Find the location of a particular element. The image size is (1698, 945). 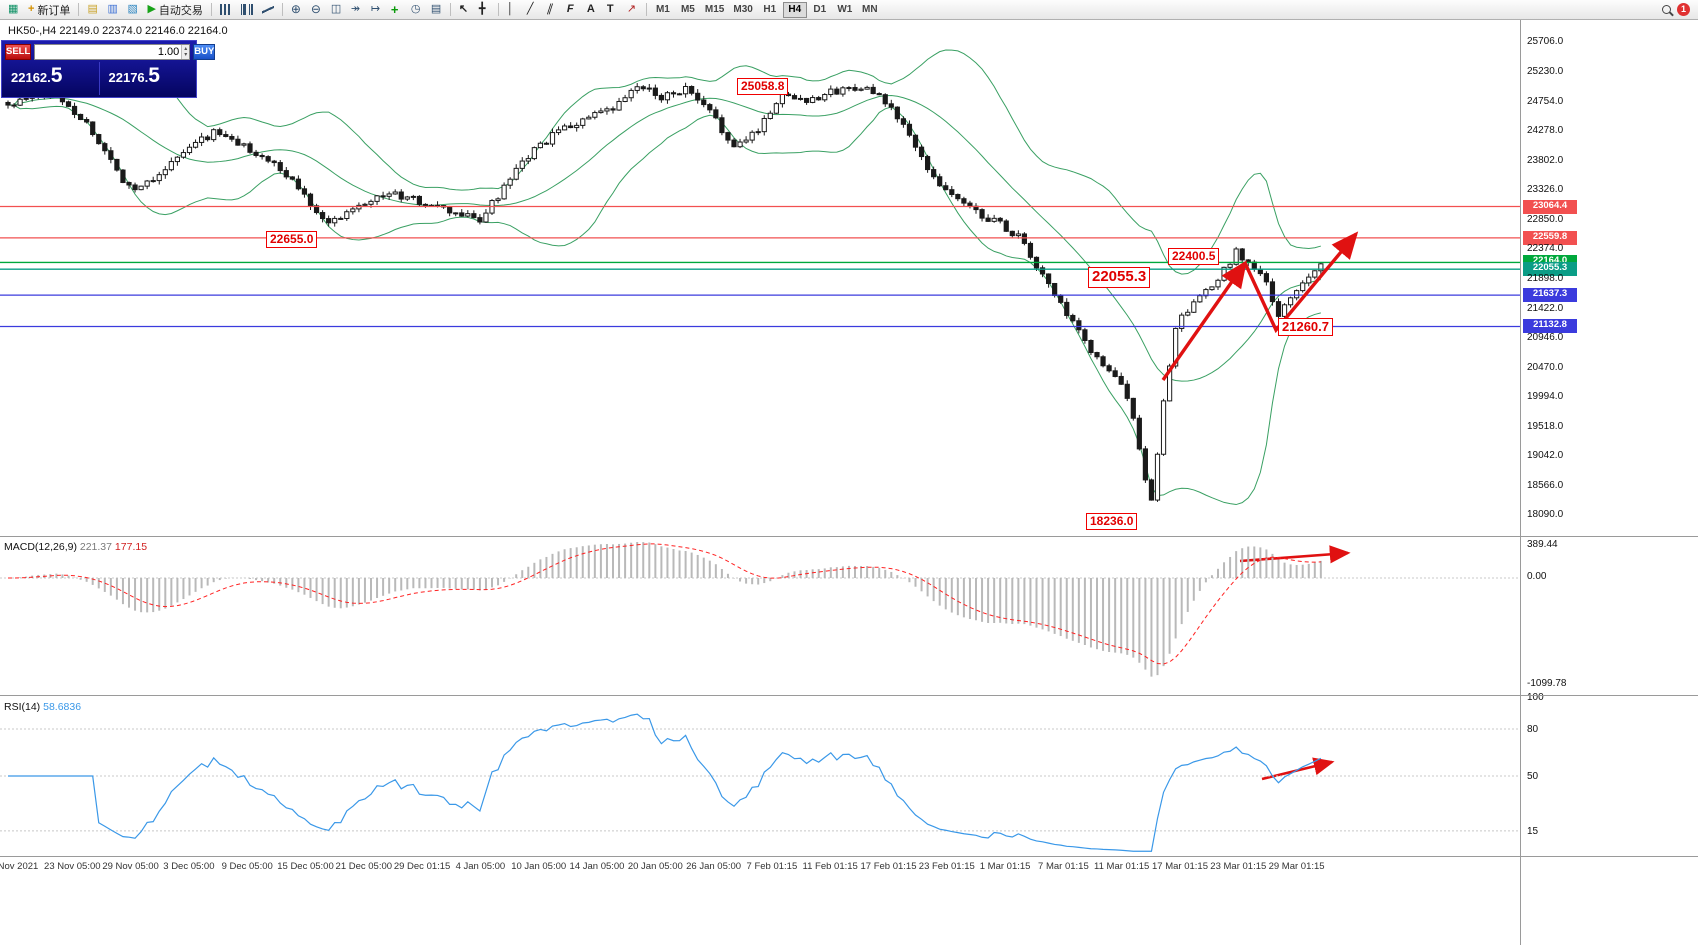

market-watch-icon: ▤ is located at coordinates (92, 9).